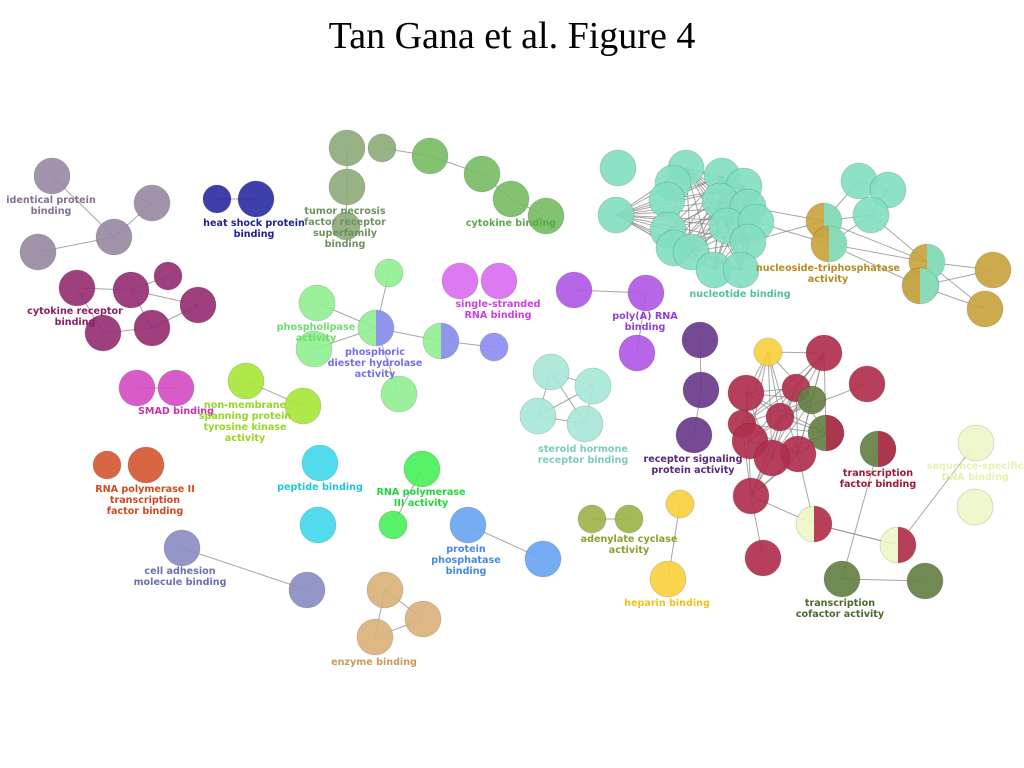 This screenshot has height=768, width=1024. I want to click on label-polya: poly(A) RNA binding, so click(645, 322).